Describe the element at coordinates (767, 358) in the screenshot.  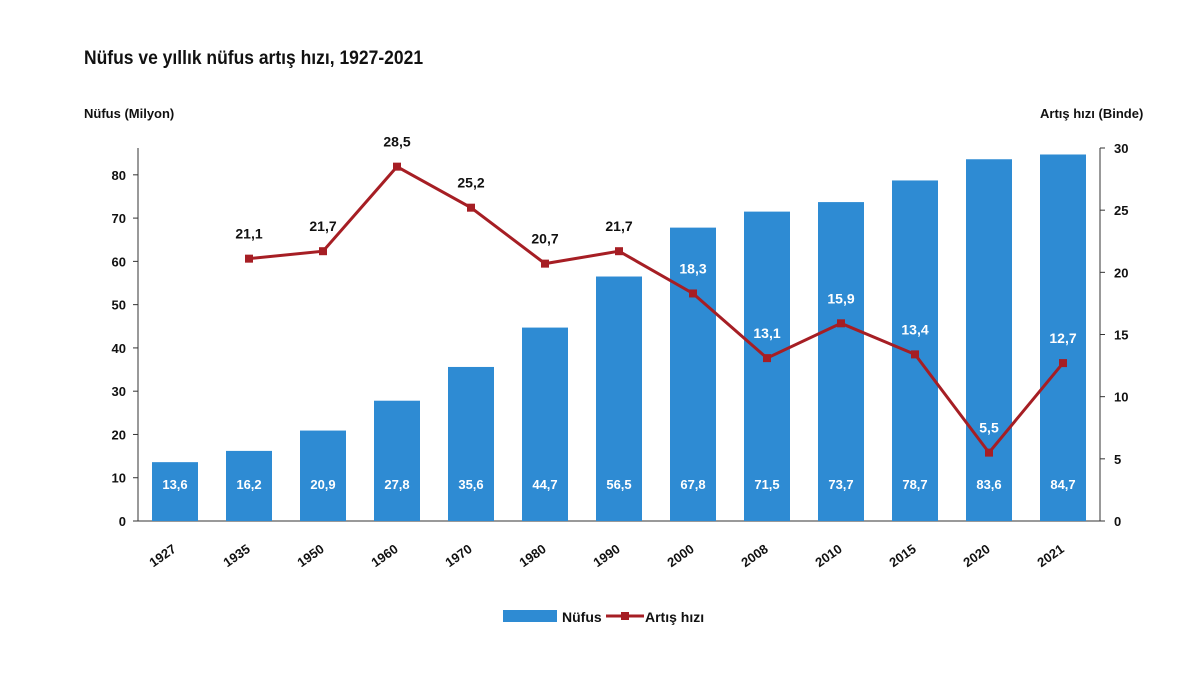
I see `line-point-2008` at that location.